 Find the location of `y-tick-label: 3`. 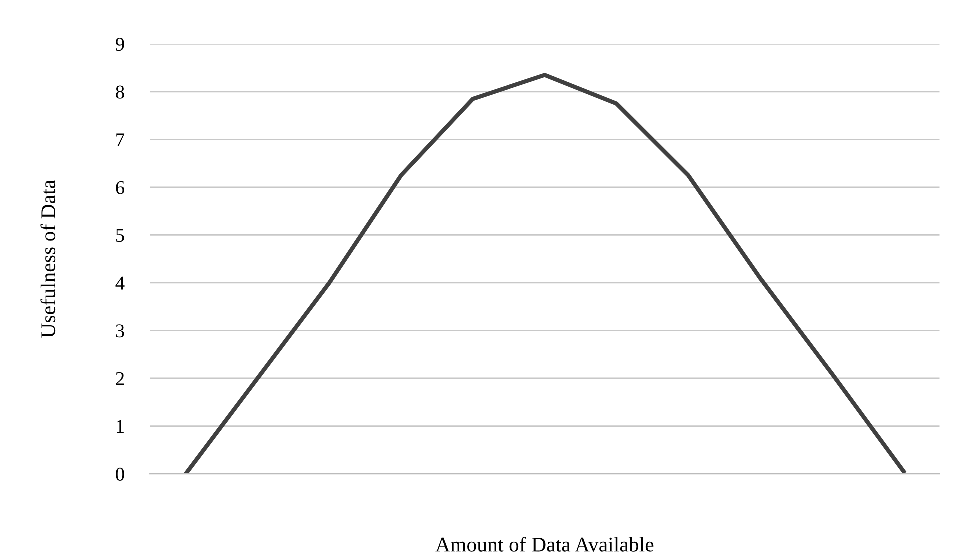

y-tick-label: 3 is located at coordinates (120, 331).